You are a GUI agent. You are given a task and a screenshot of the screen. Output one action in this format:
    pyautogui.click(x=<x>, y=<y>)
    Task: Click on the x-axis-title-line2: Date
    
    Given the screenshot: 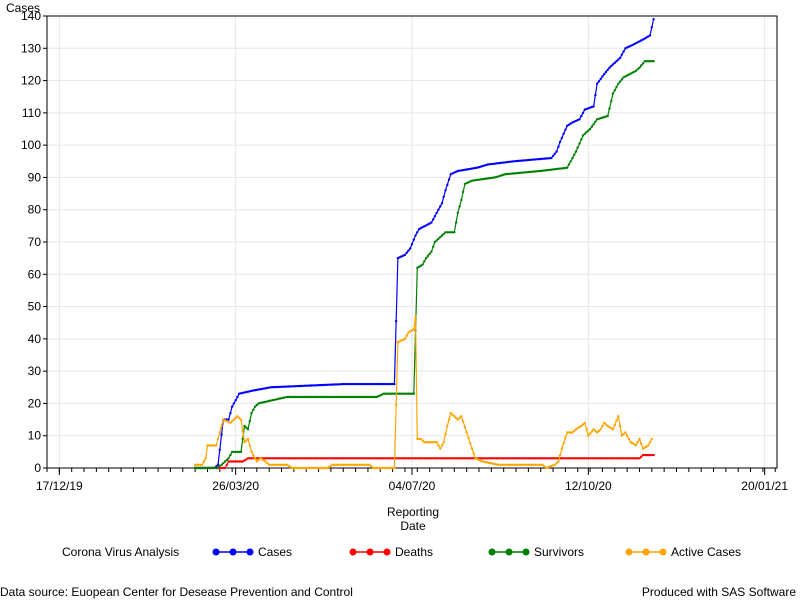 What is the action you would take?
    pyautogui.click(x=413, y=526)
    